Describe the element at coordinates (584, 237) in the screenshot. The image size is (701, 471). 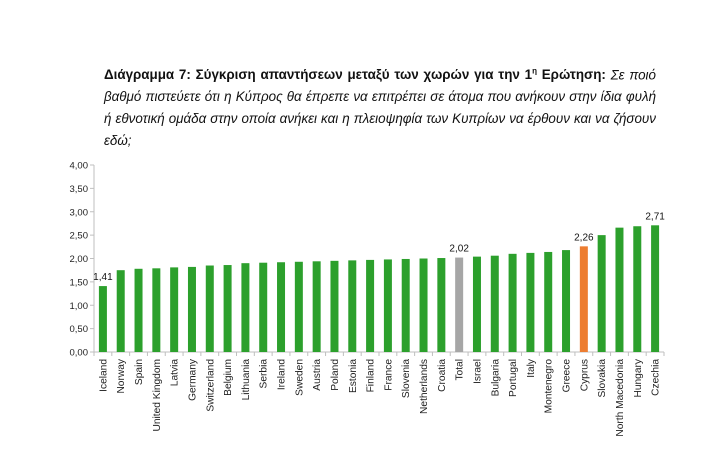
I see `data-label: 2,26` at that location.